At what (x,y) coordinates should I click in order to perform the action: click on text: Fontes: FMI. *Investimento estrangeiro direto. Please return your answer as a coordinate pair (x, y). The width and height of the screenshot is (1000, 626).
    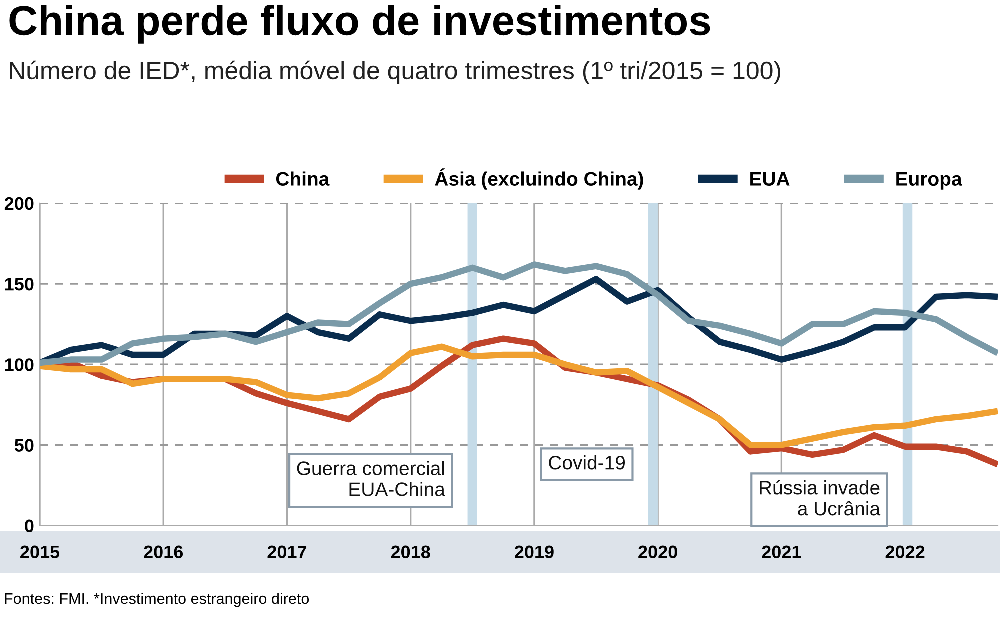
    Looking at the image, I should click on (157, 600).